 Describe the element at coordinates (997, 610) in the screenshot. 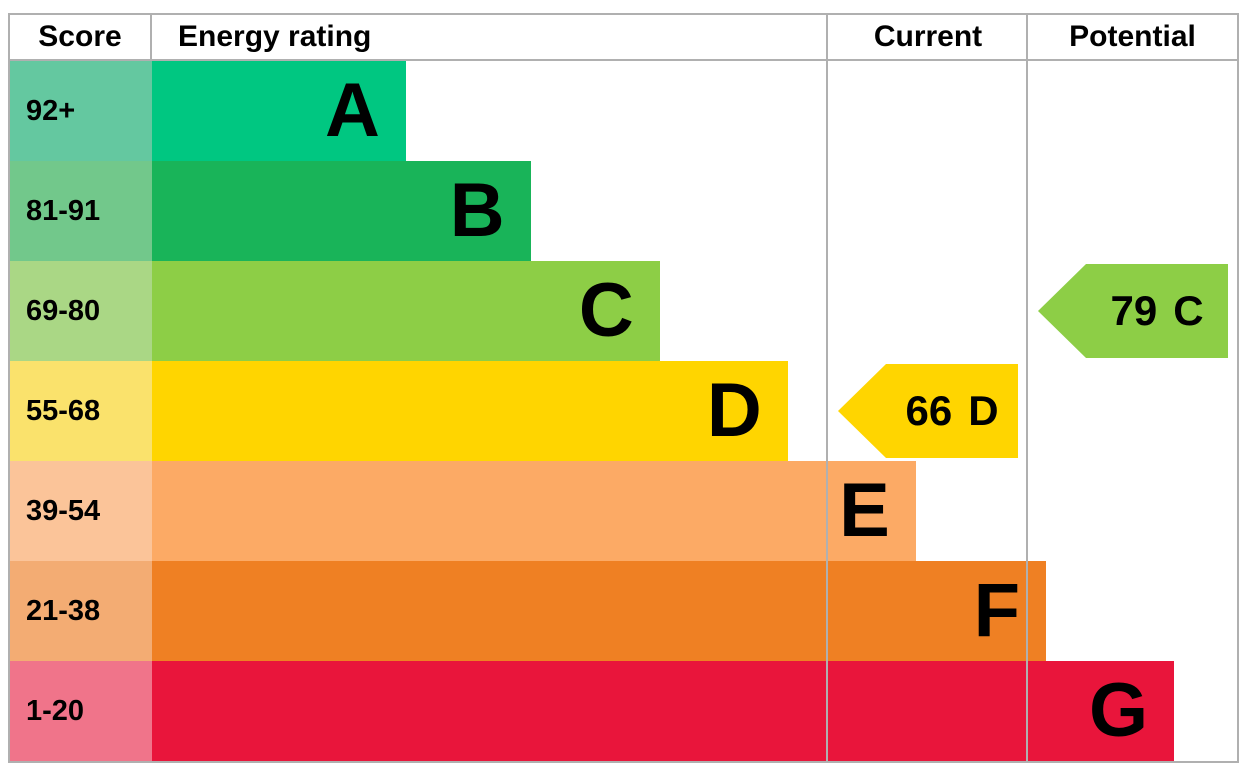

I see `band-letter-f: F` at that location.